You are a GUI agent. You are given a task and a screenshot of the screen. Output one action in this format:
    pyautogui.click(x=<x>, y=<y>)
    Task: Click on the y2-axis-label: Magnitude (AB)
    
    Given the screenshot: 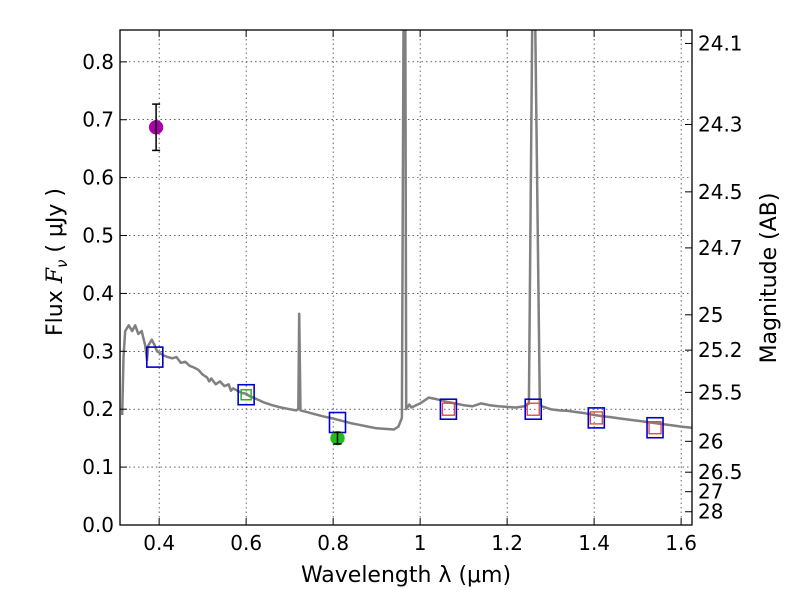 What is the action you would take?
    pyautogui.click(x=769, y=278)
    